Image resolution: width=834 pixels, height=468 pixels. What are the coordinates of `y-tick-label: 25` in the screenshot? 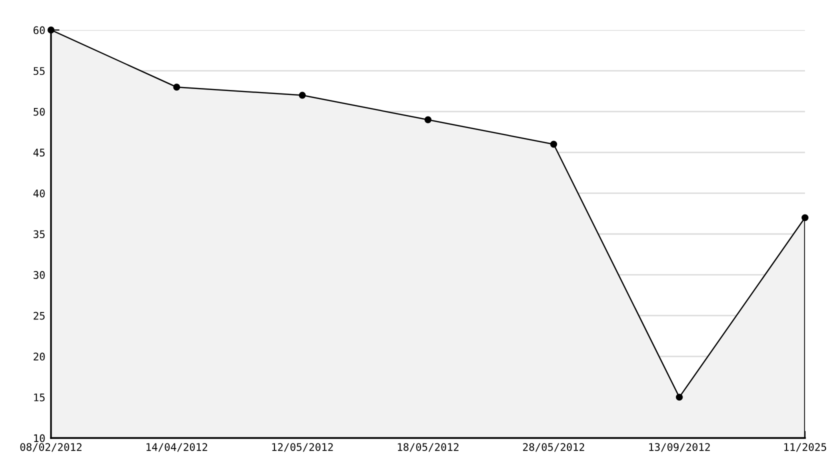 It's located at (39, 316).